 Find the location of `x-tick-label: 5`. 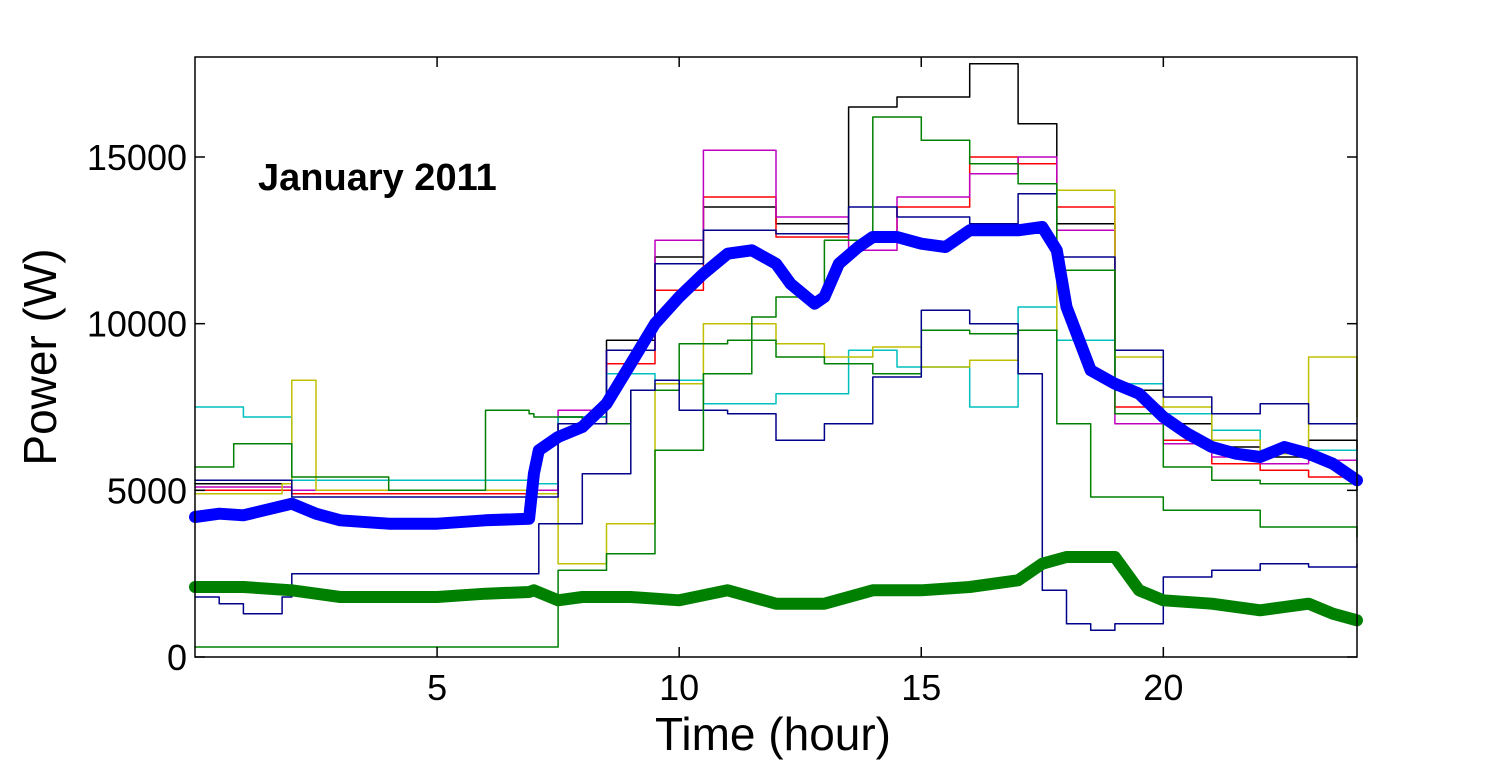

x-tick-label: 5 is located at coordinates (437, 687).